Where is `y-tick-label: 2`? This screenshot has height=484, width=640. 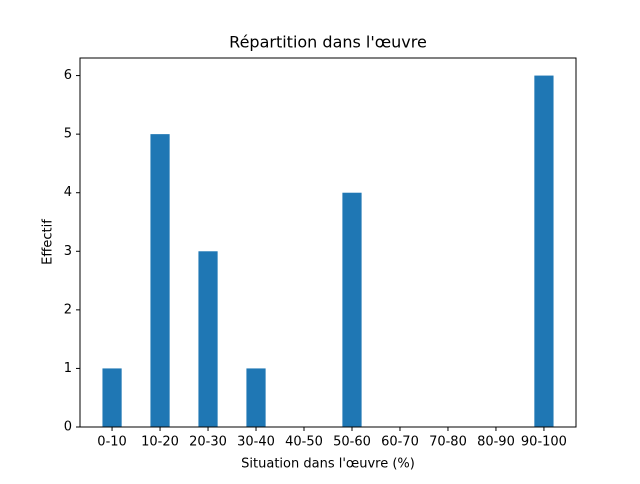 y-tick-label: 2 is located at coordinates (68, 309).